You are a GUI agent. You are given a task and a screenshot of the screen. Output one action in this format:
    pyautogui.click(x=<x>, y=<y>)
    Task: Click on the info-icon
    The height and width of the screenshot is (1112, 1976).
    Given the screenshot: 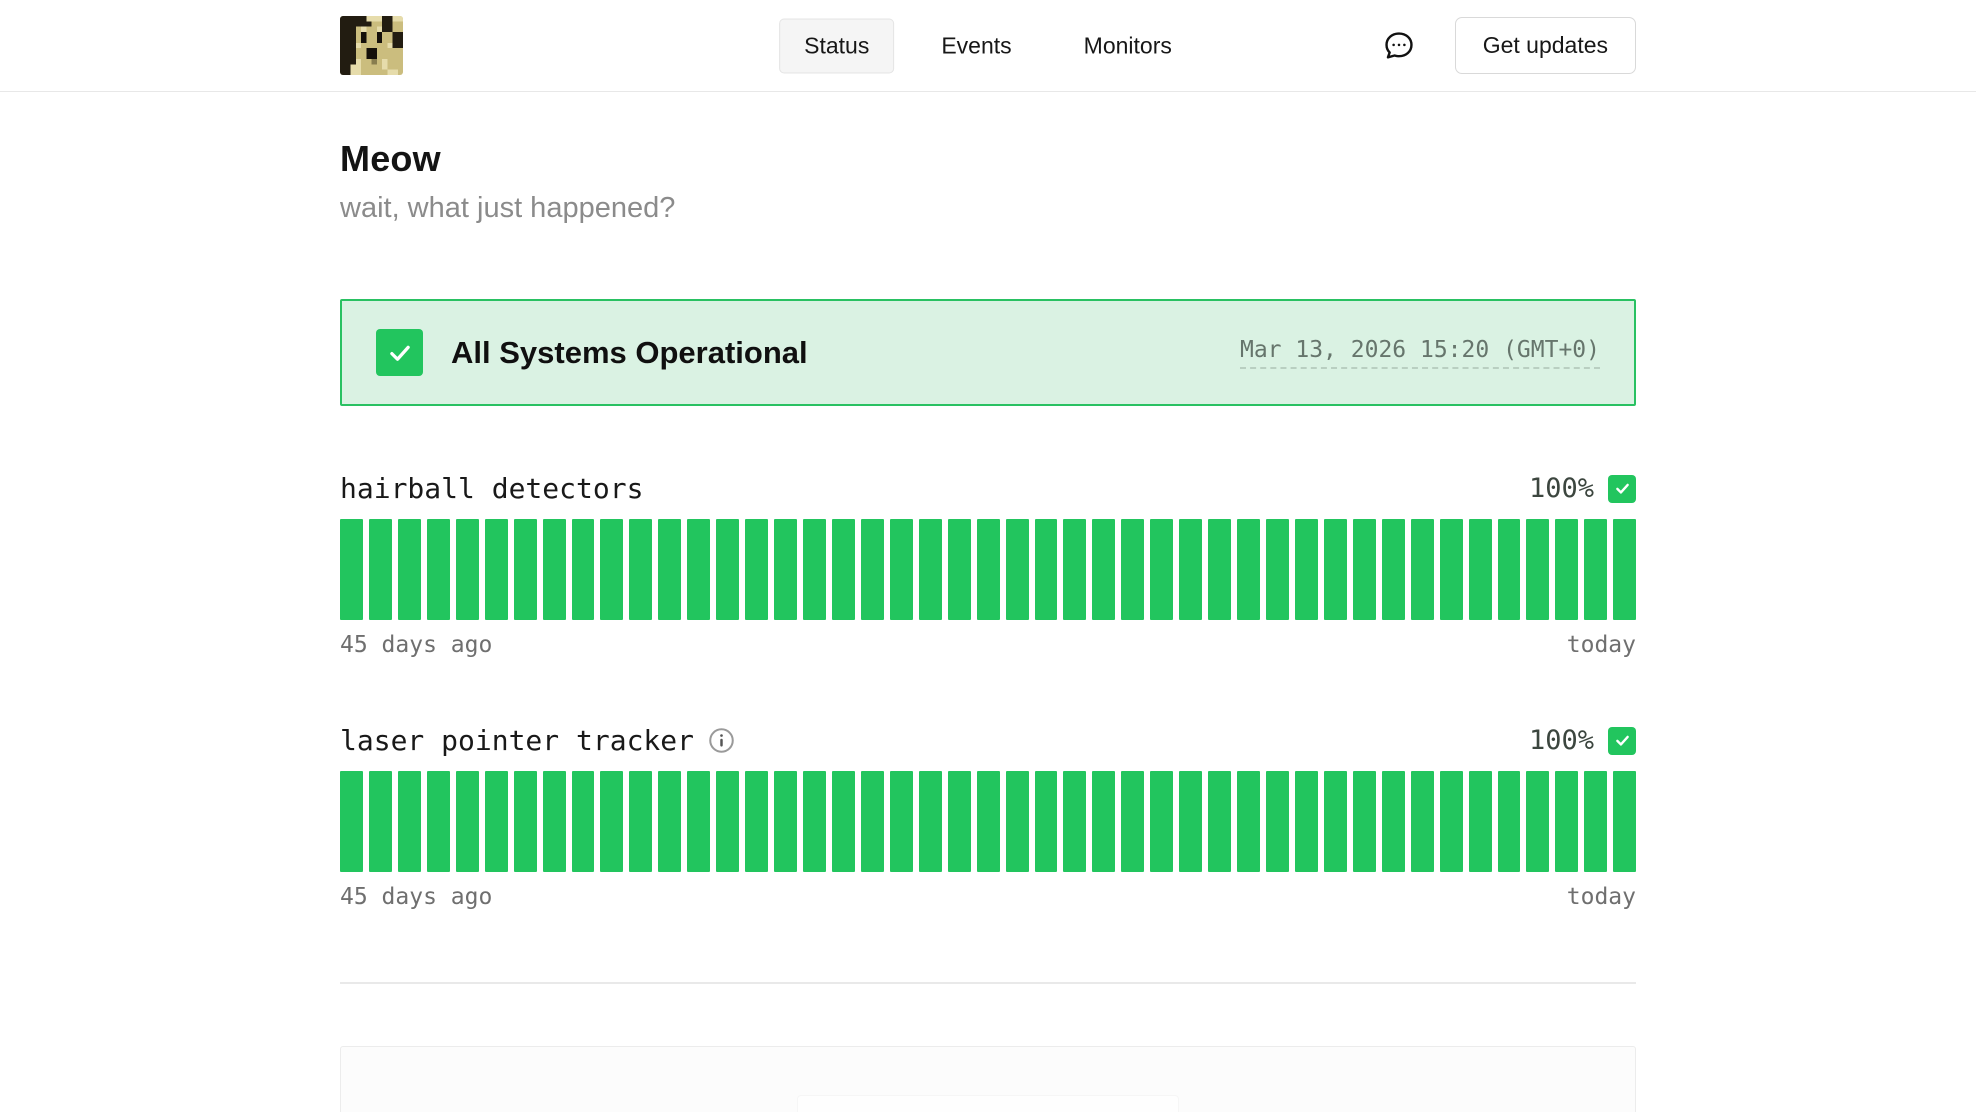 What is the action you would take?
    pyautogui.click(x=721, y=740)
    